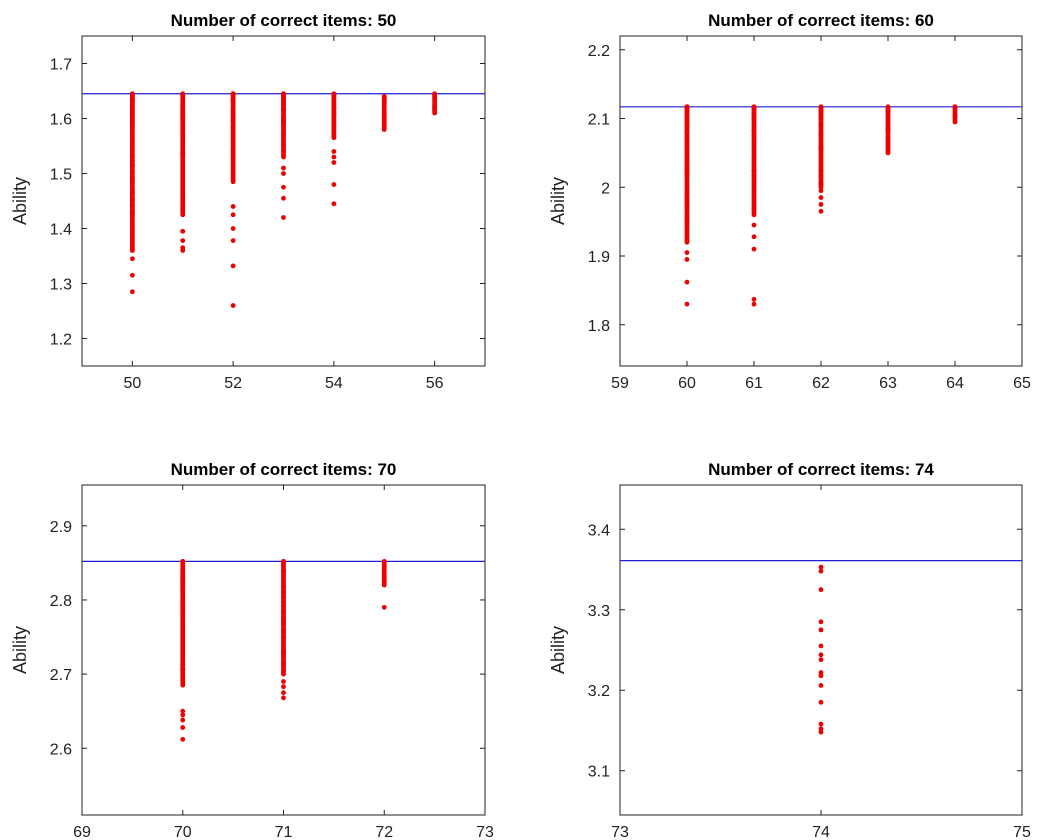 The width and height of the screenshot is (1037, 840). I want to click on y-tick-label: 3.3, so click(599, 611).